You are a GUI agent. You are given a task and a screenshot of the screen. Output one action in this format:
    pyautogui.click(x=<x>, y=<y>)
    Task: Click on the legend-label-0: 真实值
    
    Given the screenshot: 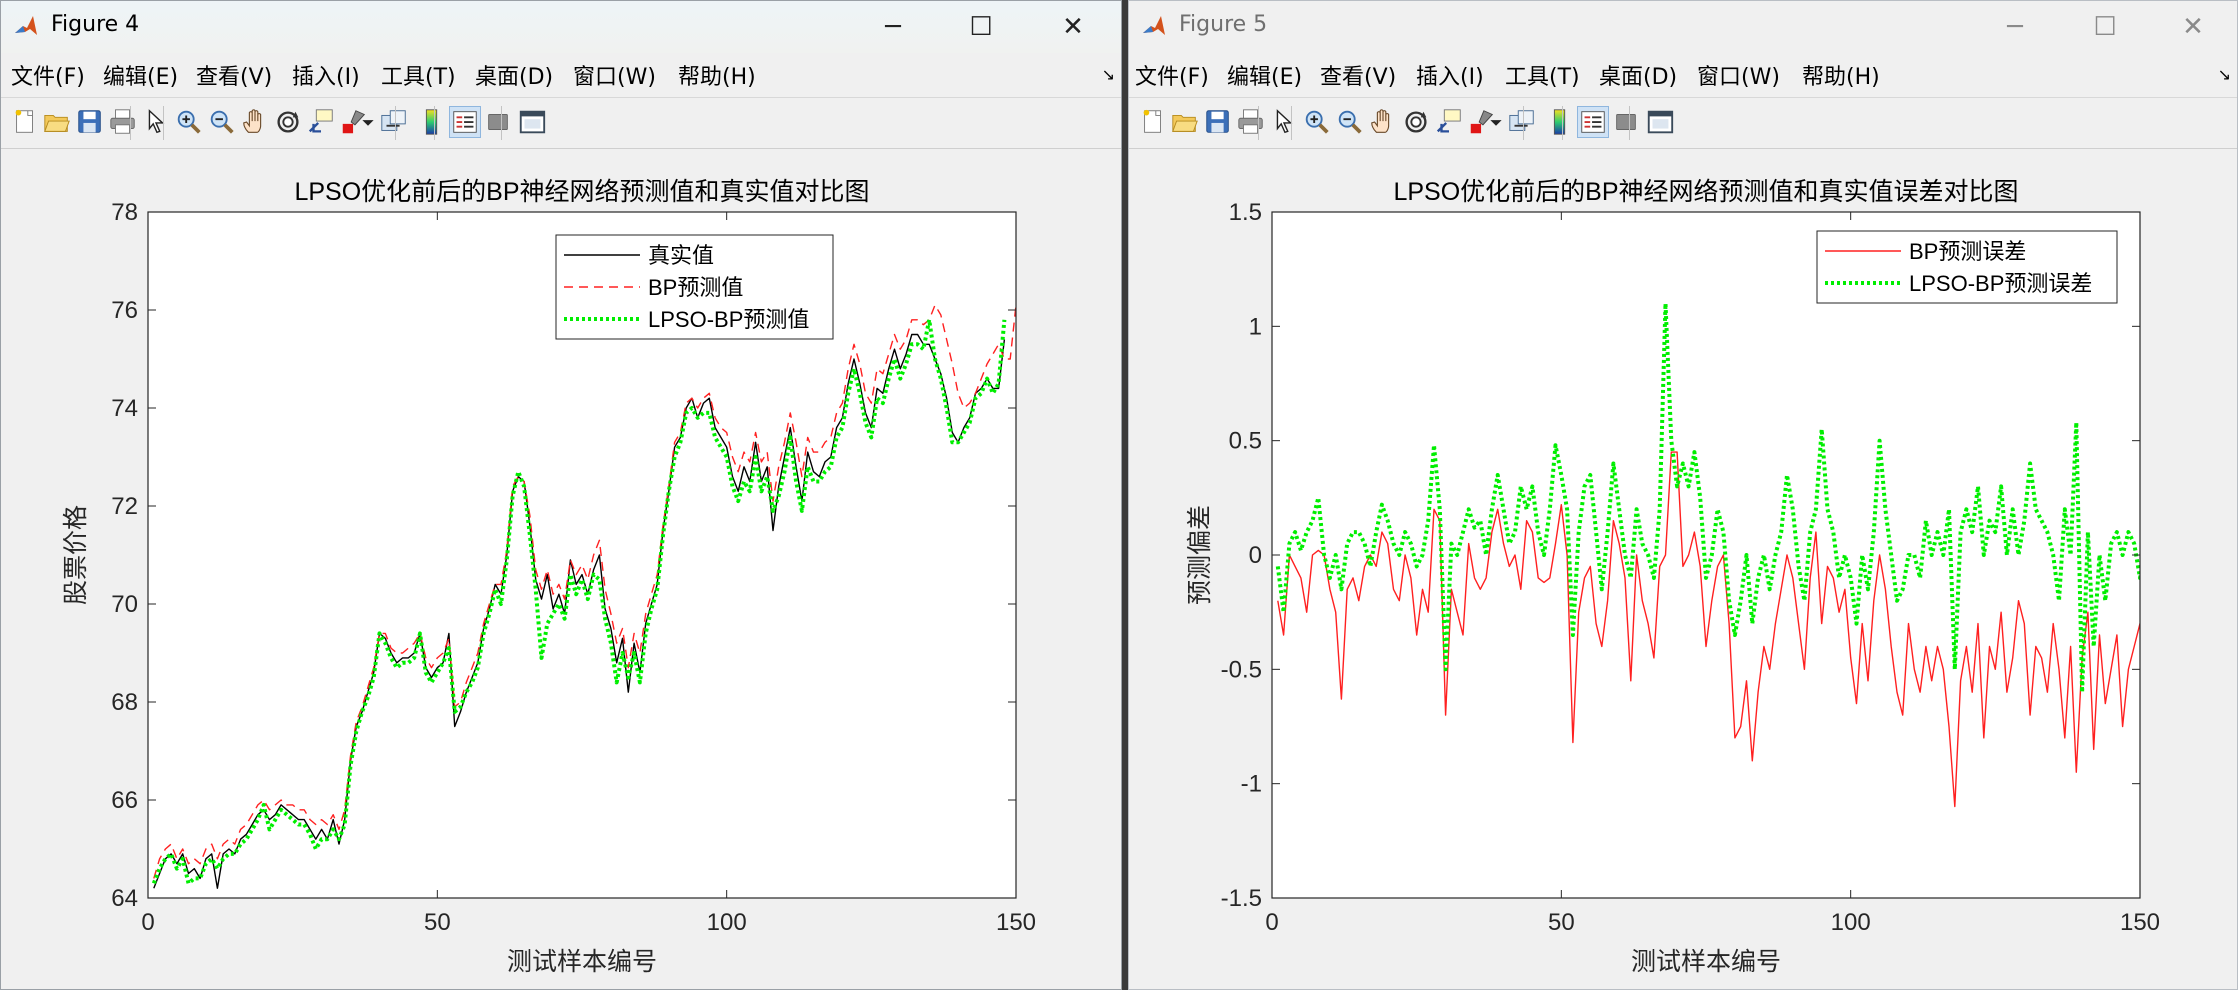 What is the action you would take?
    pyautogui.click(x=681, y=255)
    